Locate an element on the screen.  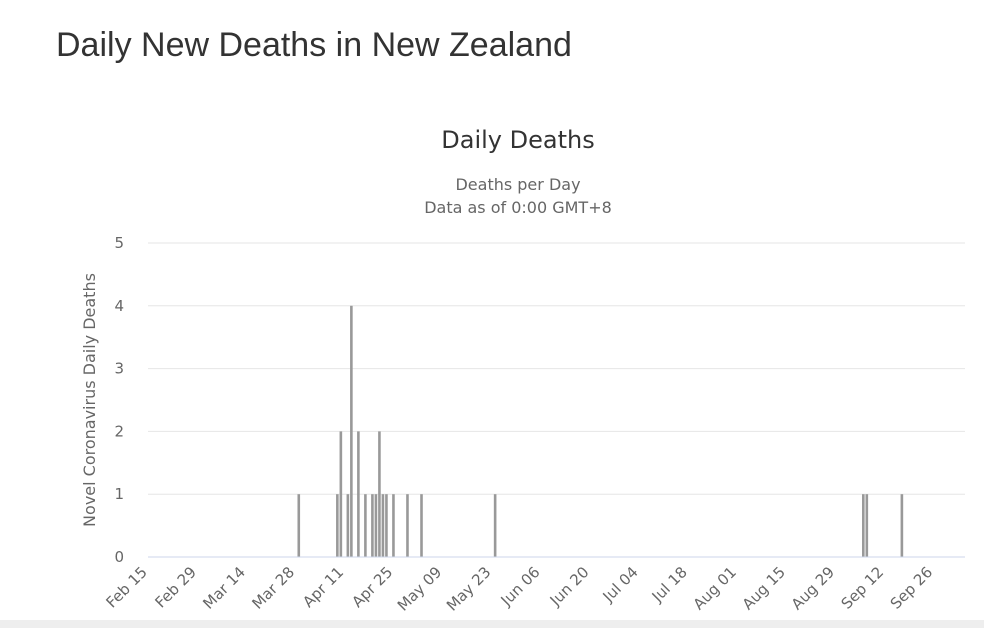
x-tick-label: Apr 11 is located at coordinates (323, 587).